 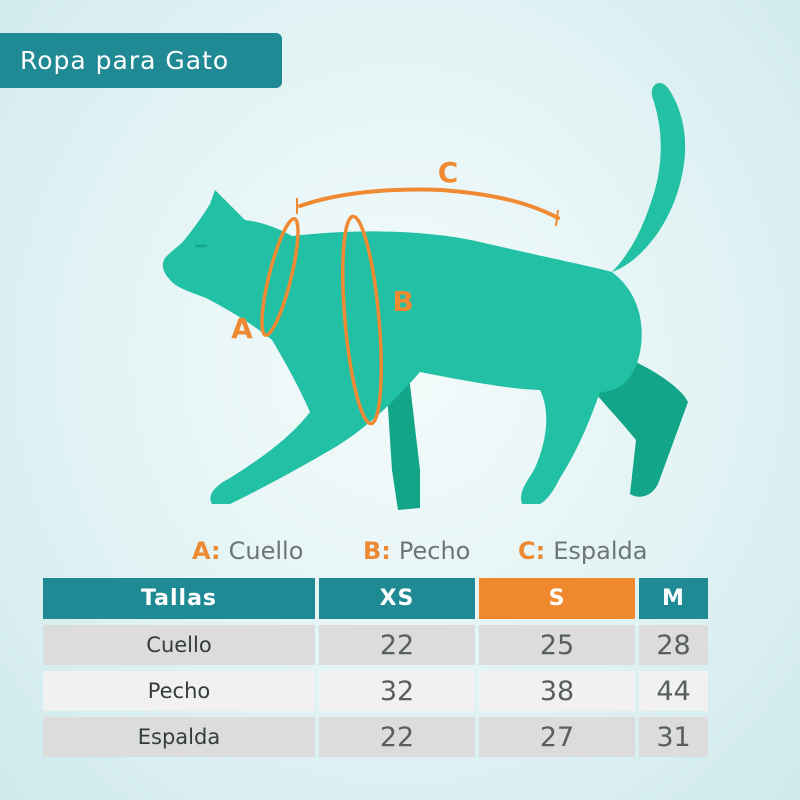 What do you see at coordinates (266, 551) in the screenshot?
I see `legend-text: Cuello` at bounding box center [266, 551].